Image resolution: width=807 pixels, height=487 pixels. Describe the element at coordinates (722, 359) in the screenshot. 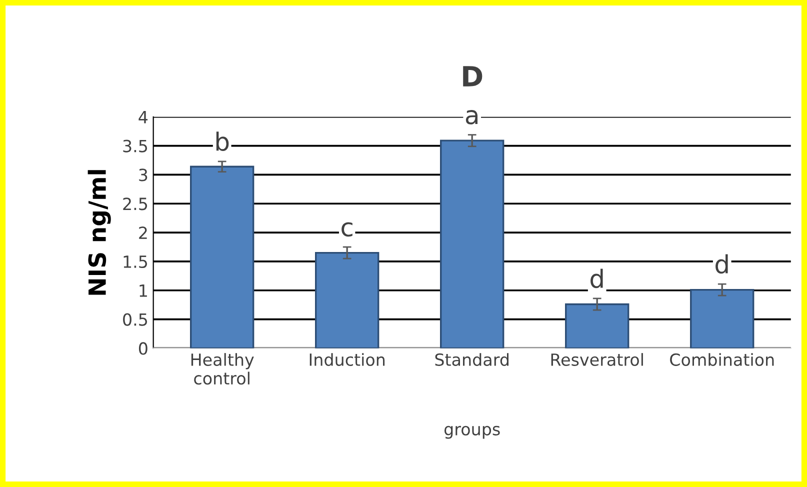

I see `x-tick-label: Combination` at that location.